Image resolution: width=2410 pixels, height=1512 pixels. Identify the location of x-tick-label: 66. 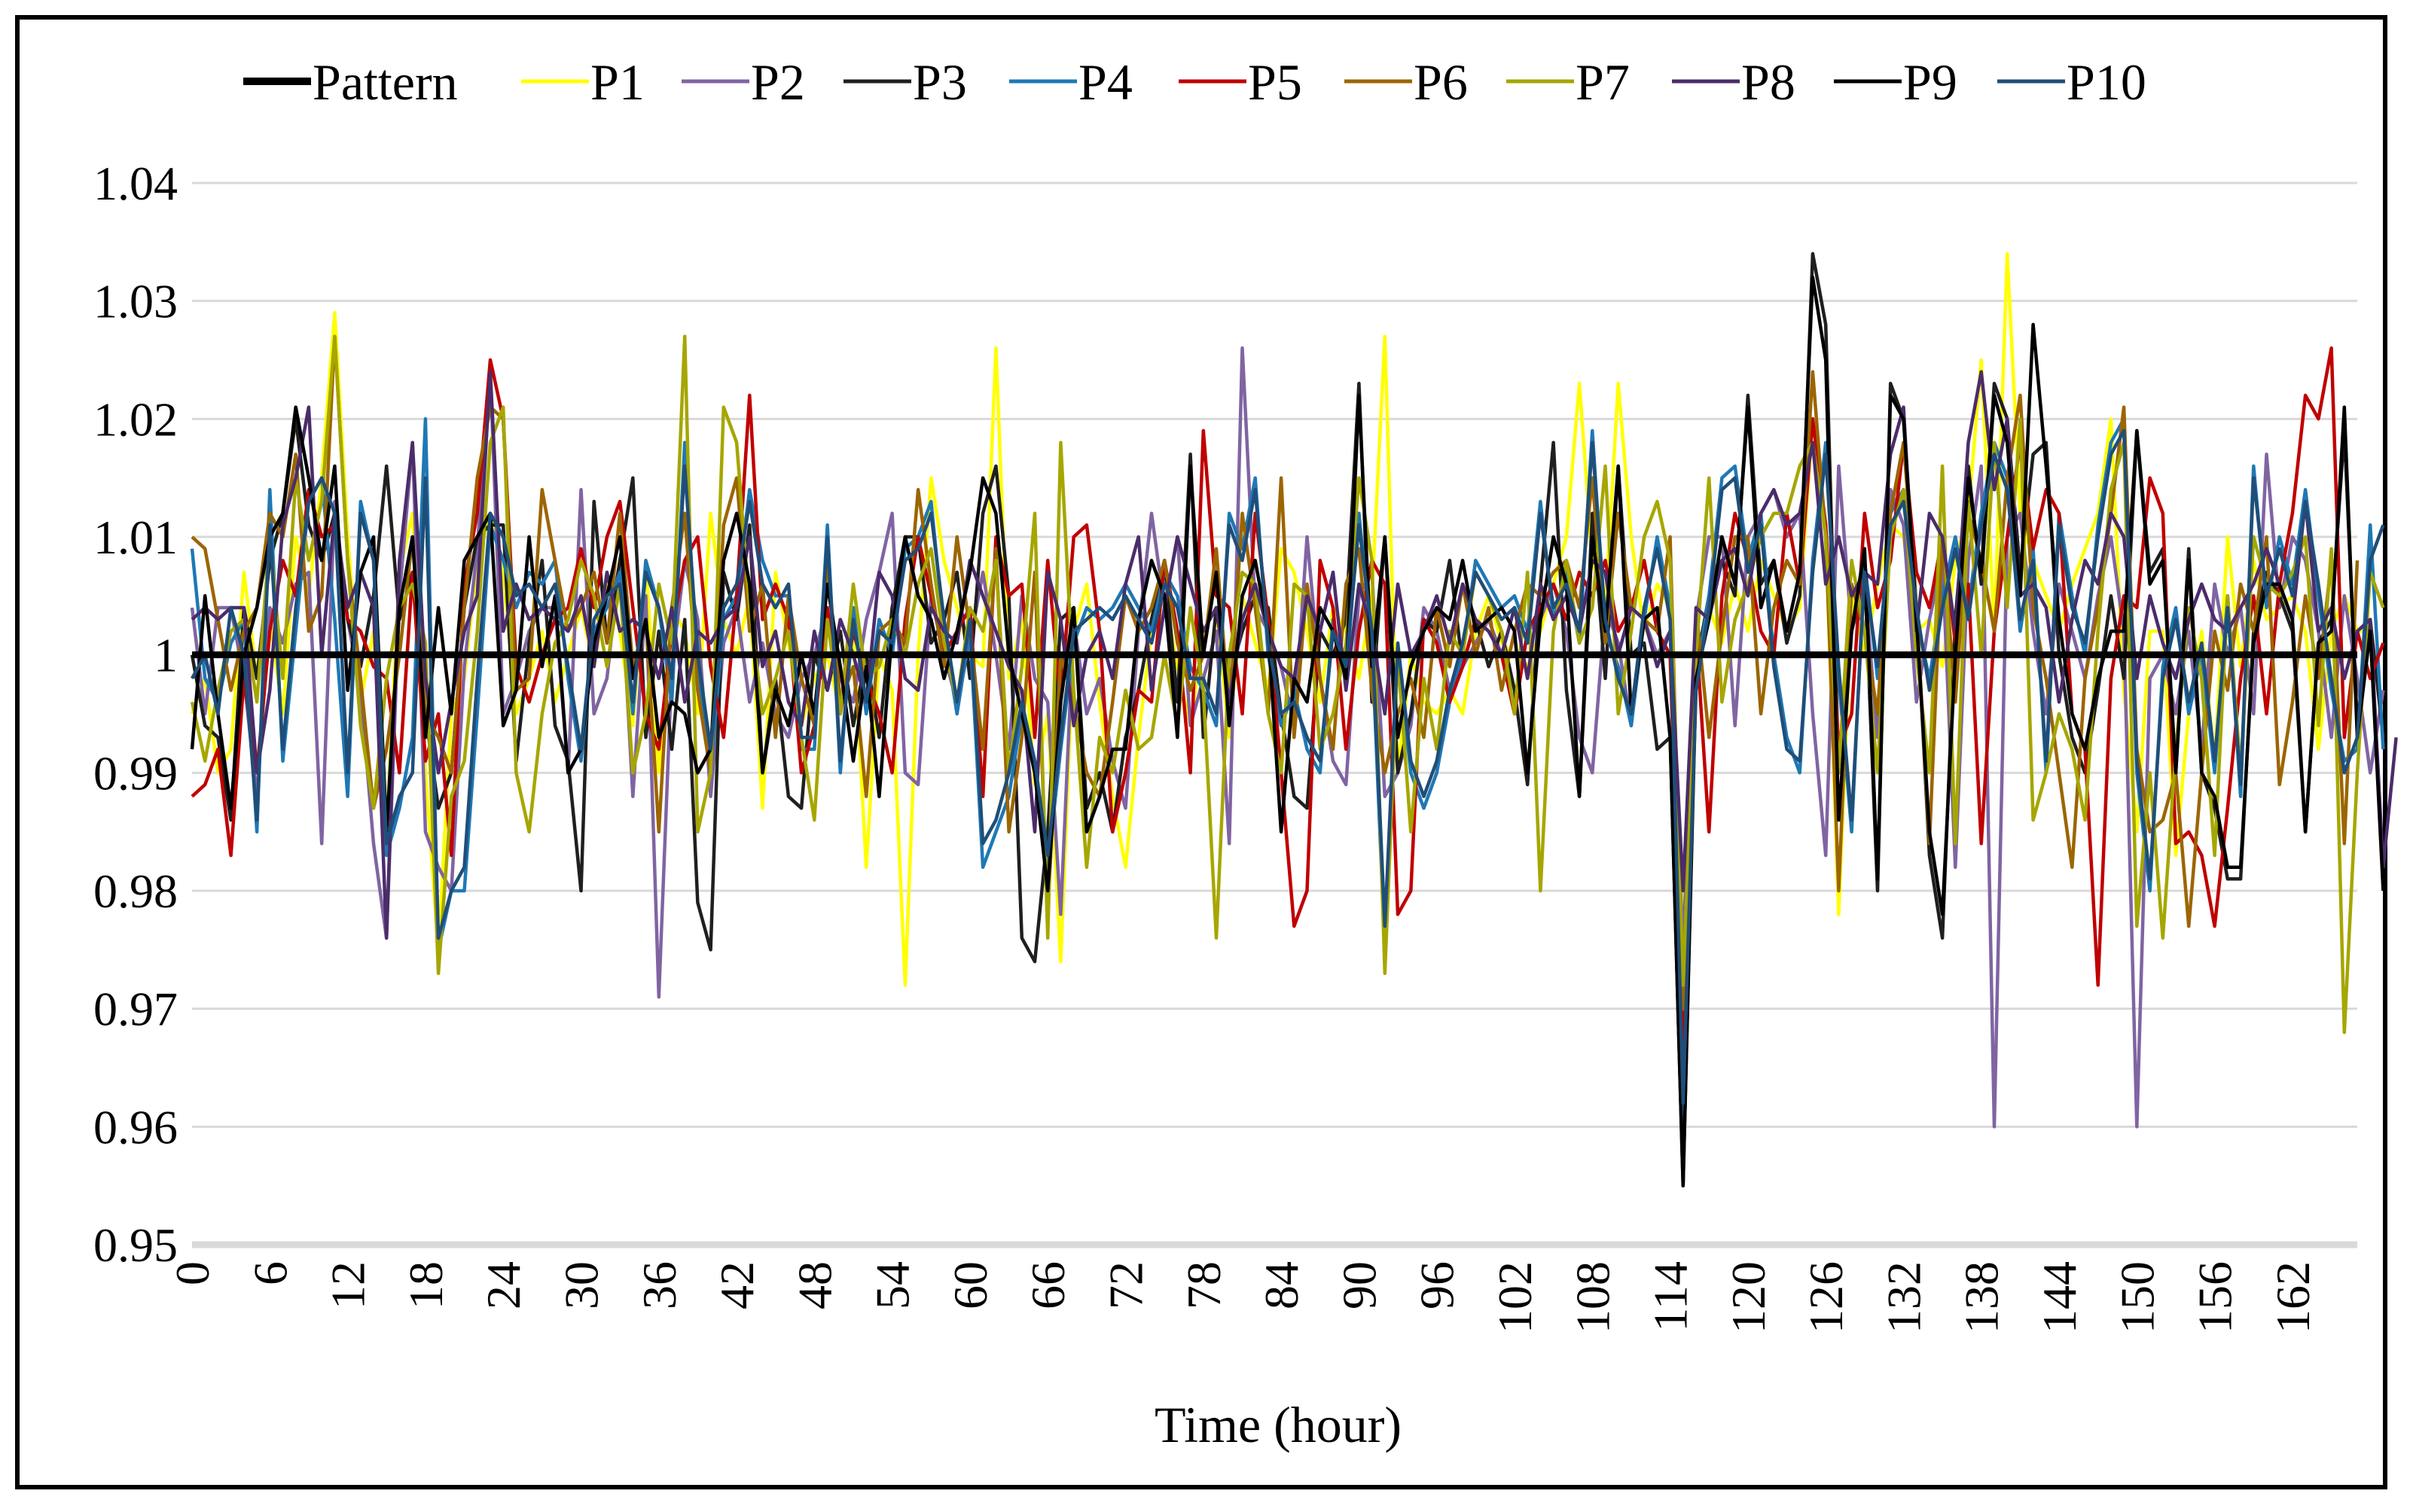
(1048, 1285).